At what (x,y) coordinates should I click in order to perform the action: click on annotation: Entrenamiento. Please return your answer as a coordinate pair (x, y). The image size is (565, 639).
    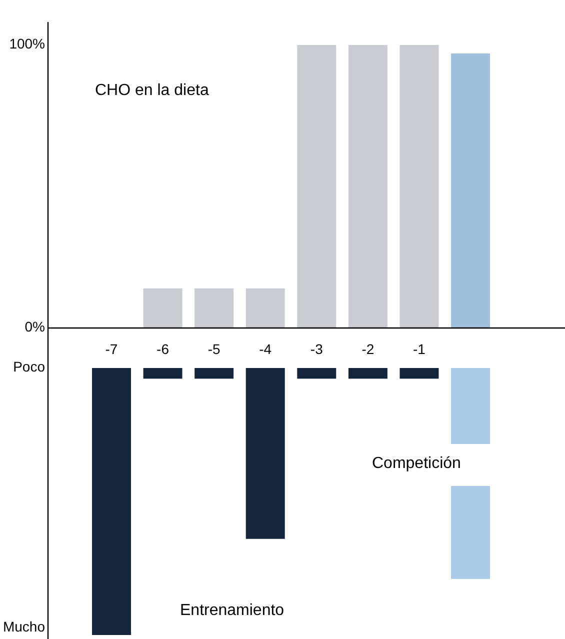
    Looking at the image, I should click on (232, 610).